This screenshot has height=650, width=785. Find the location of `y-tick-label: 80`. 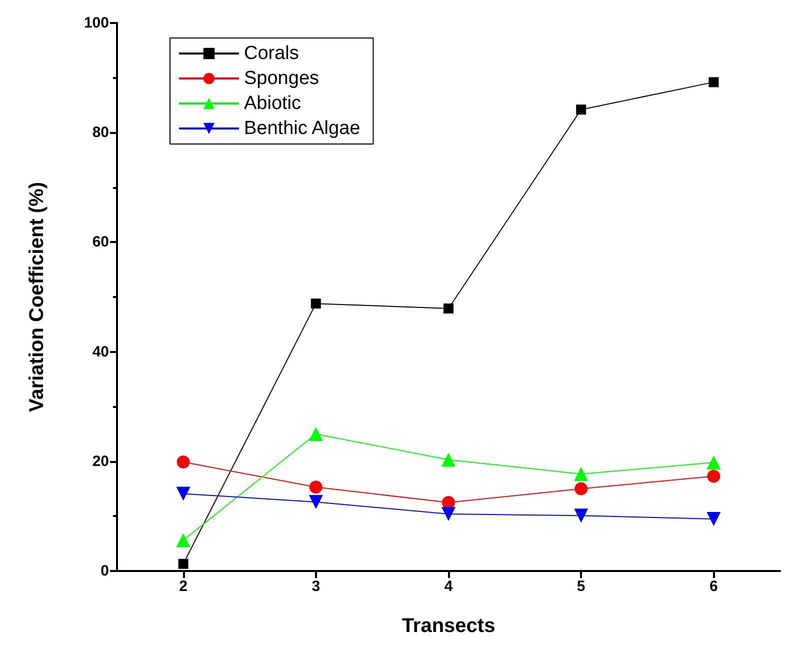

y-tick-label: 80 is located at coordinates (100, 133).